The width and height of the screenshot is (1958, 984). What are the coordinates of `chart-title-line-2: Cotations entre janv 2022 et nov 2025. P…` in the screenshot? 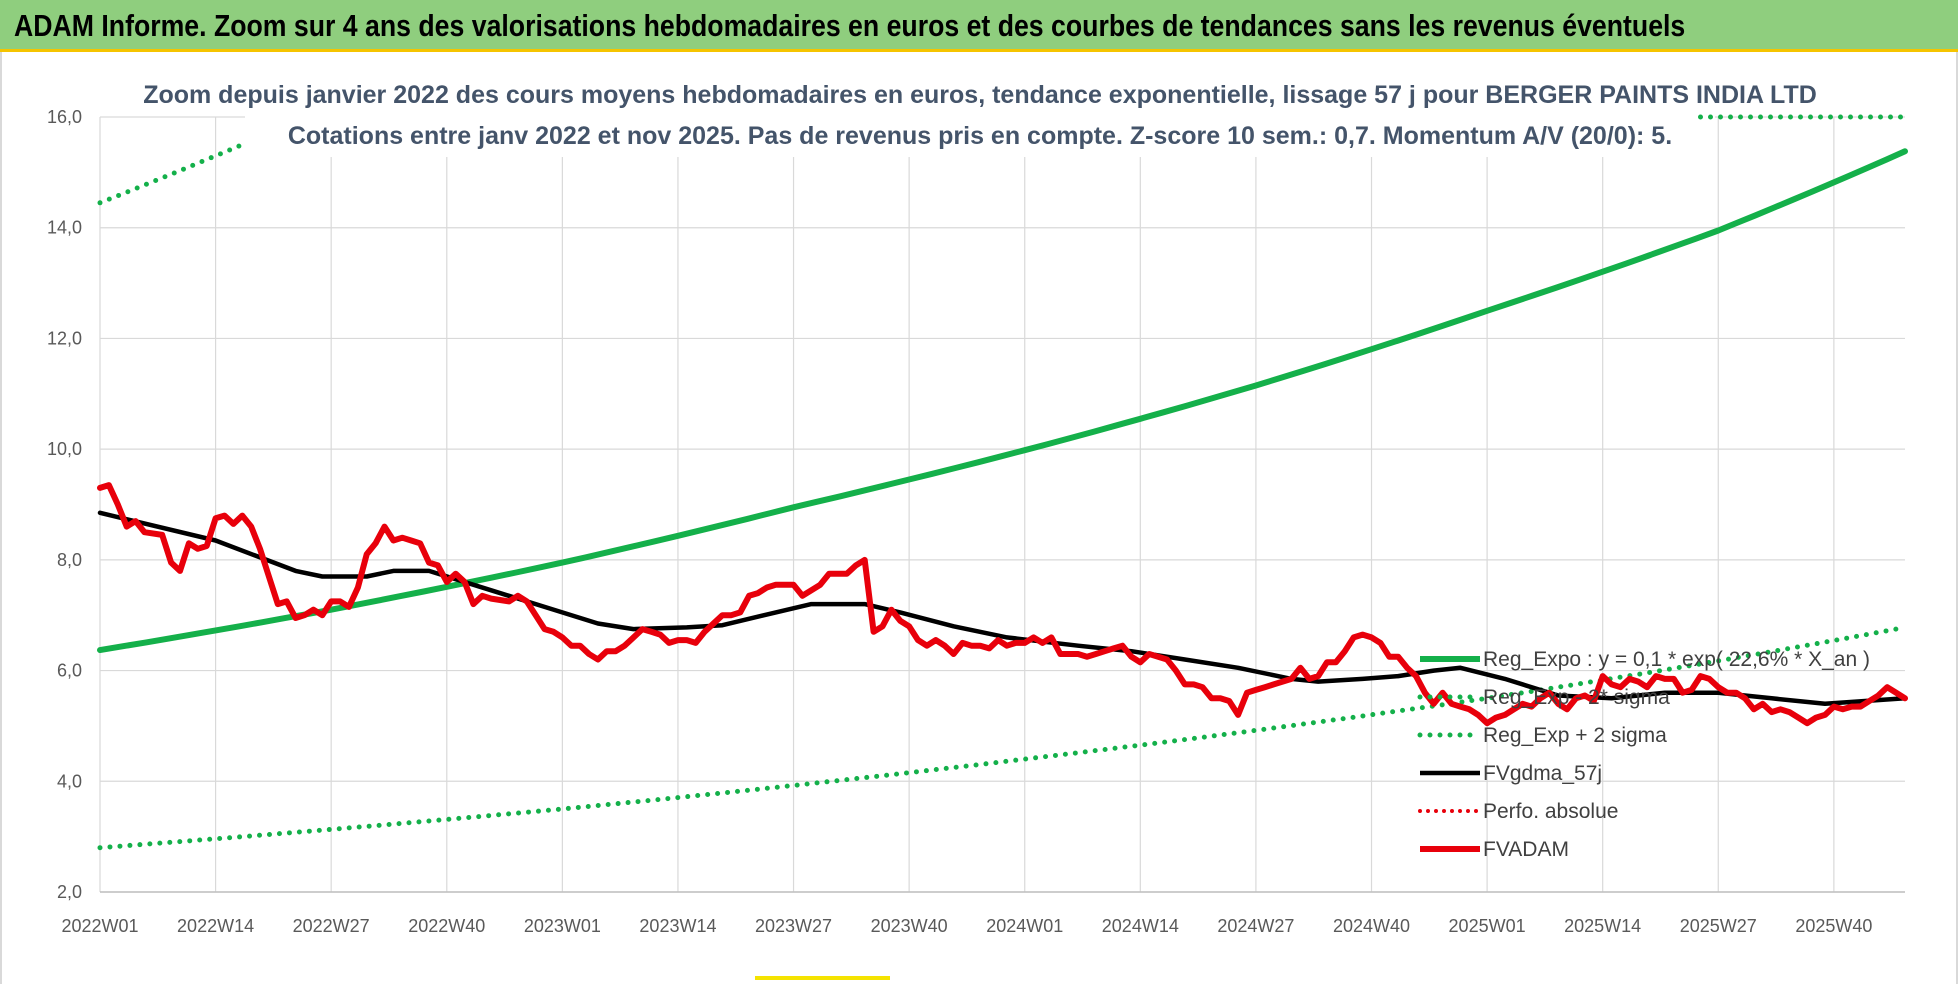 It's located at (980, 136).